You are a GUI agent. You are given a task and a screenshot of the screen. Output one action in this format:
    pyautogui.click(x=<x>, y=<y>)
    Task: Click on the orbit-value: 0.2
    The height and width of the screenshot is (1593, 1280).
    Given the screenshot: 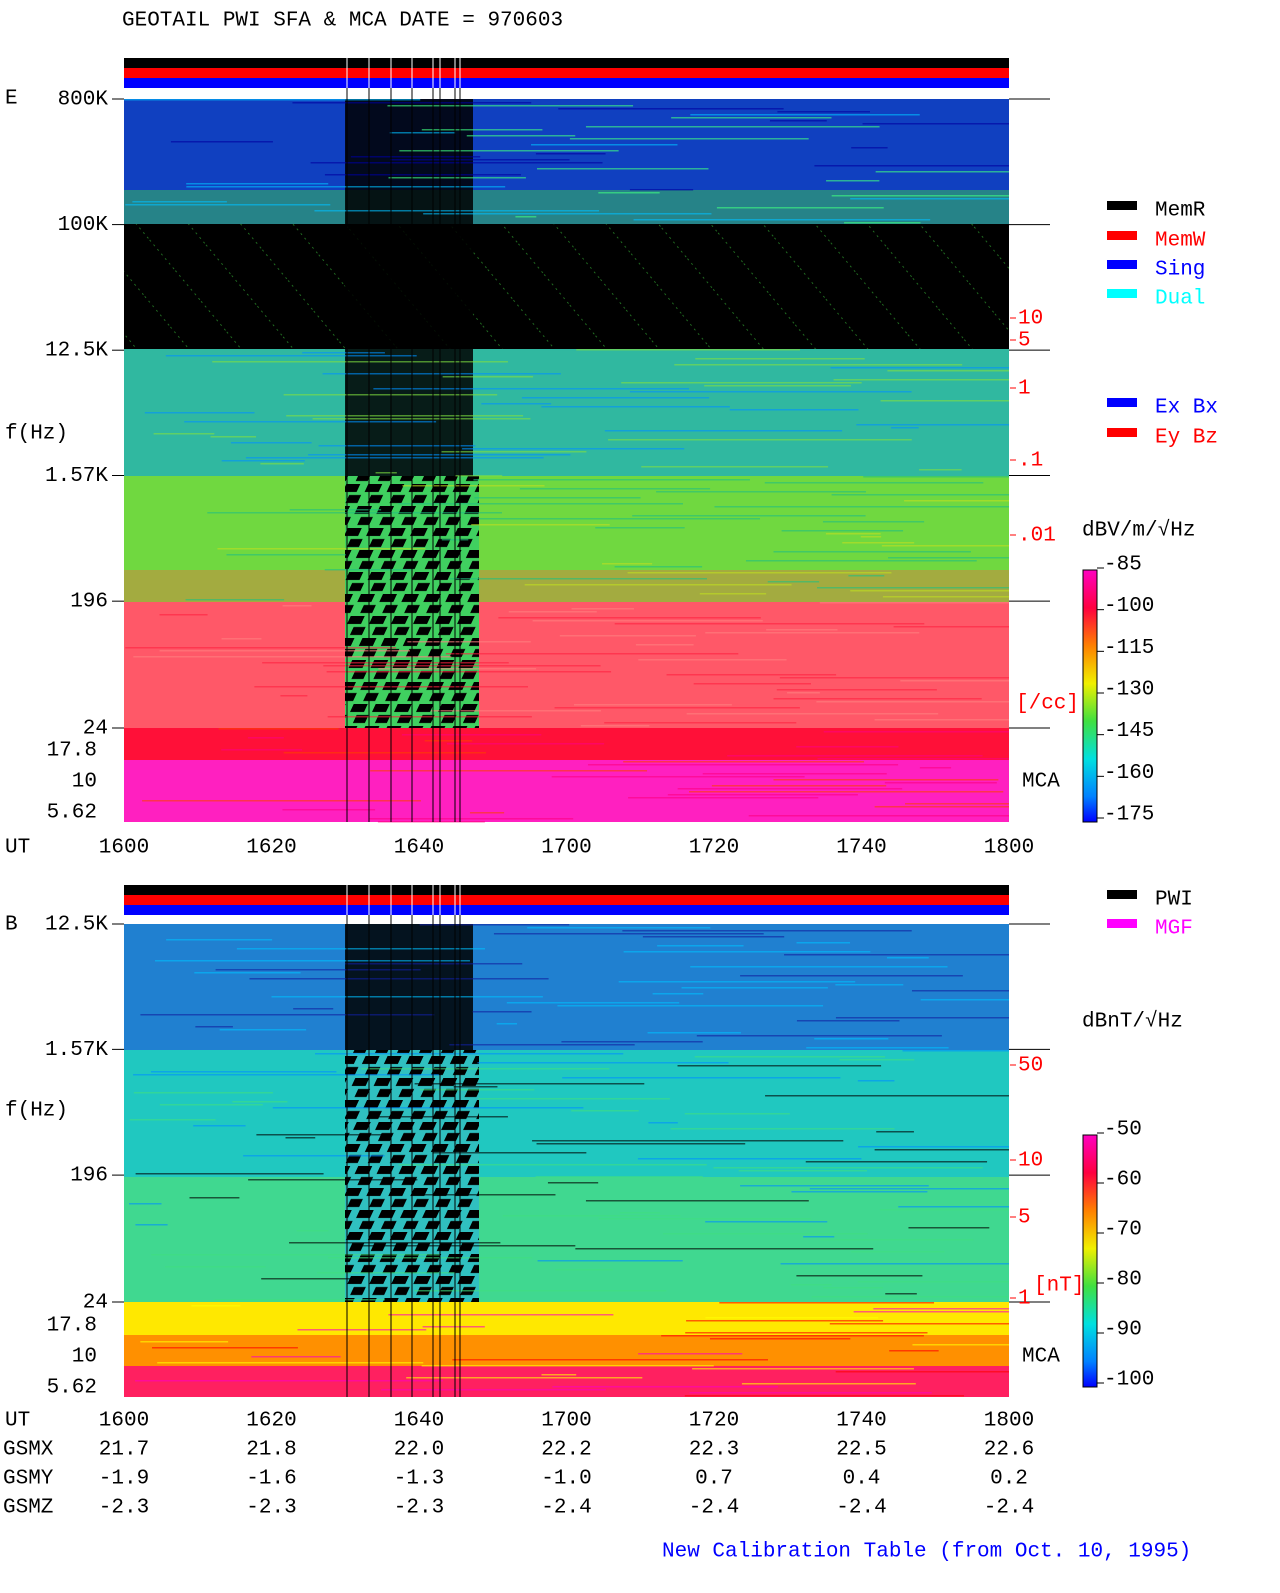 What is the action you would take?
    pyautogui.click(x=1009, y=1479)
    